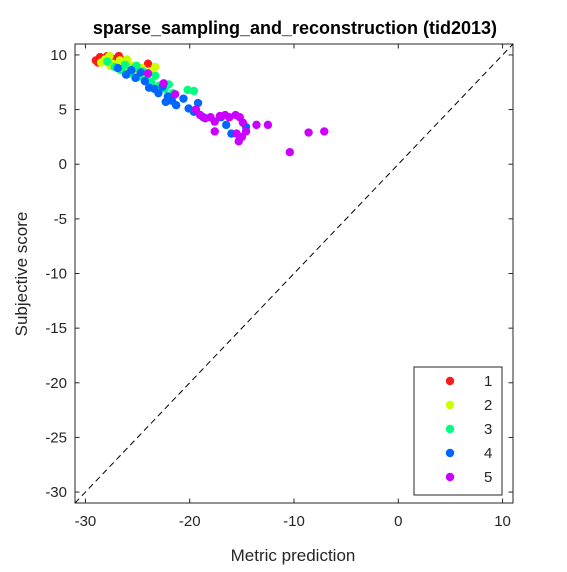 The height and width of the screenshot is (572, 567). Describe the element at coordinates (488, 405) in the screenshot. I see `legend-label: 2` at that location.